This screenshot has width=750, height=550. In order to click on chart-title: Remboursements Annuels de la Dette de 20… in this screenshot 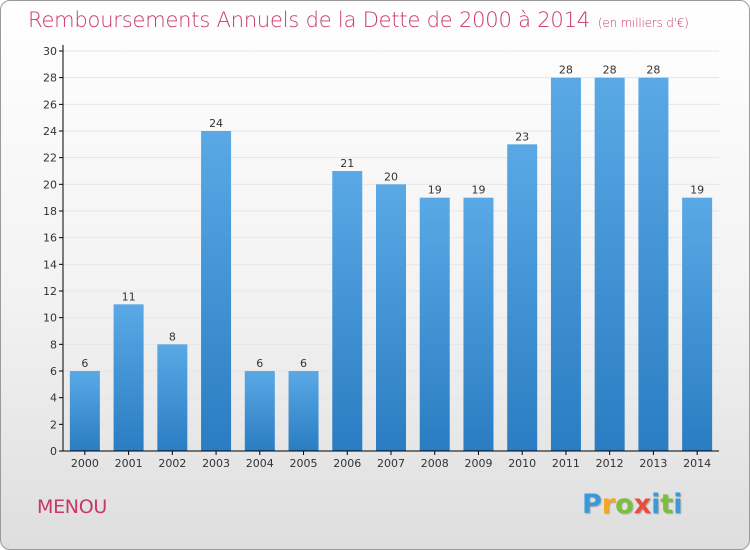, I will do `click(358, 20)`.